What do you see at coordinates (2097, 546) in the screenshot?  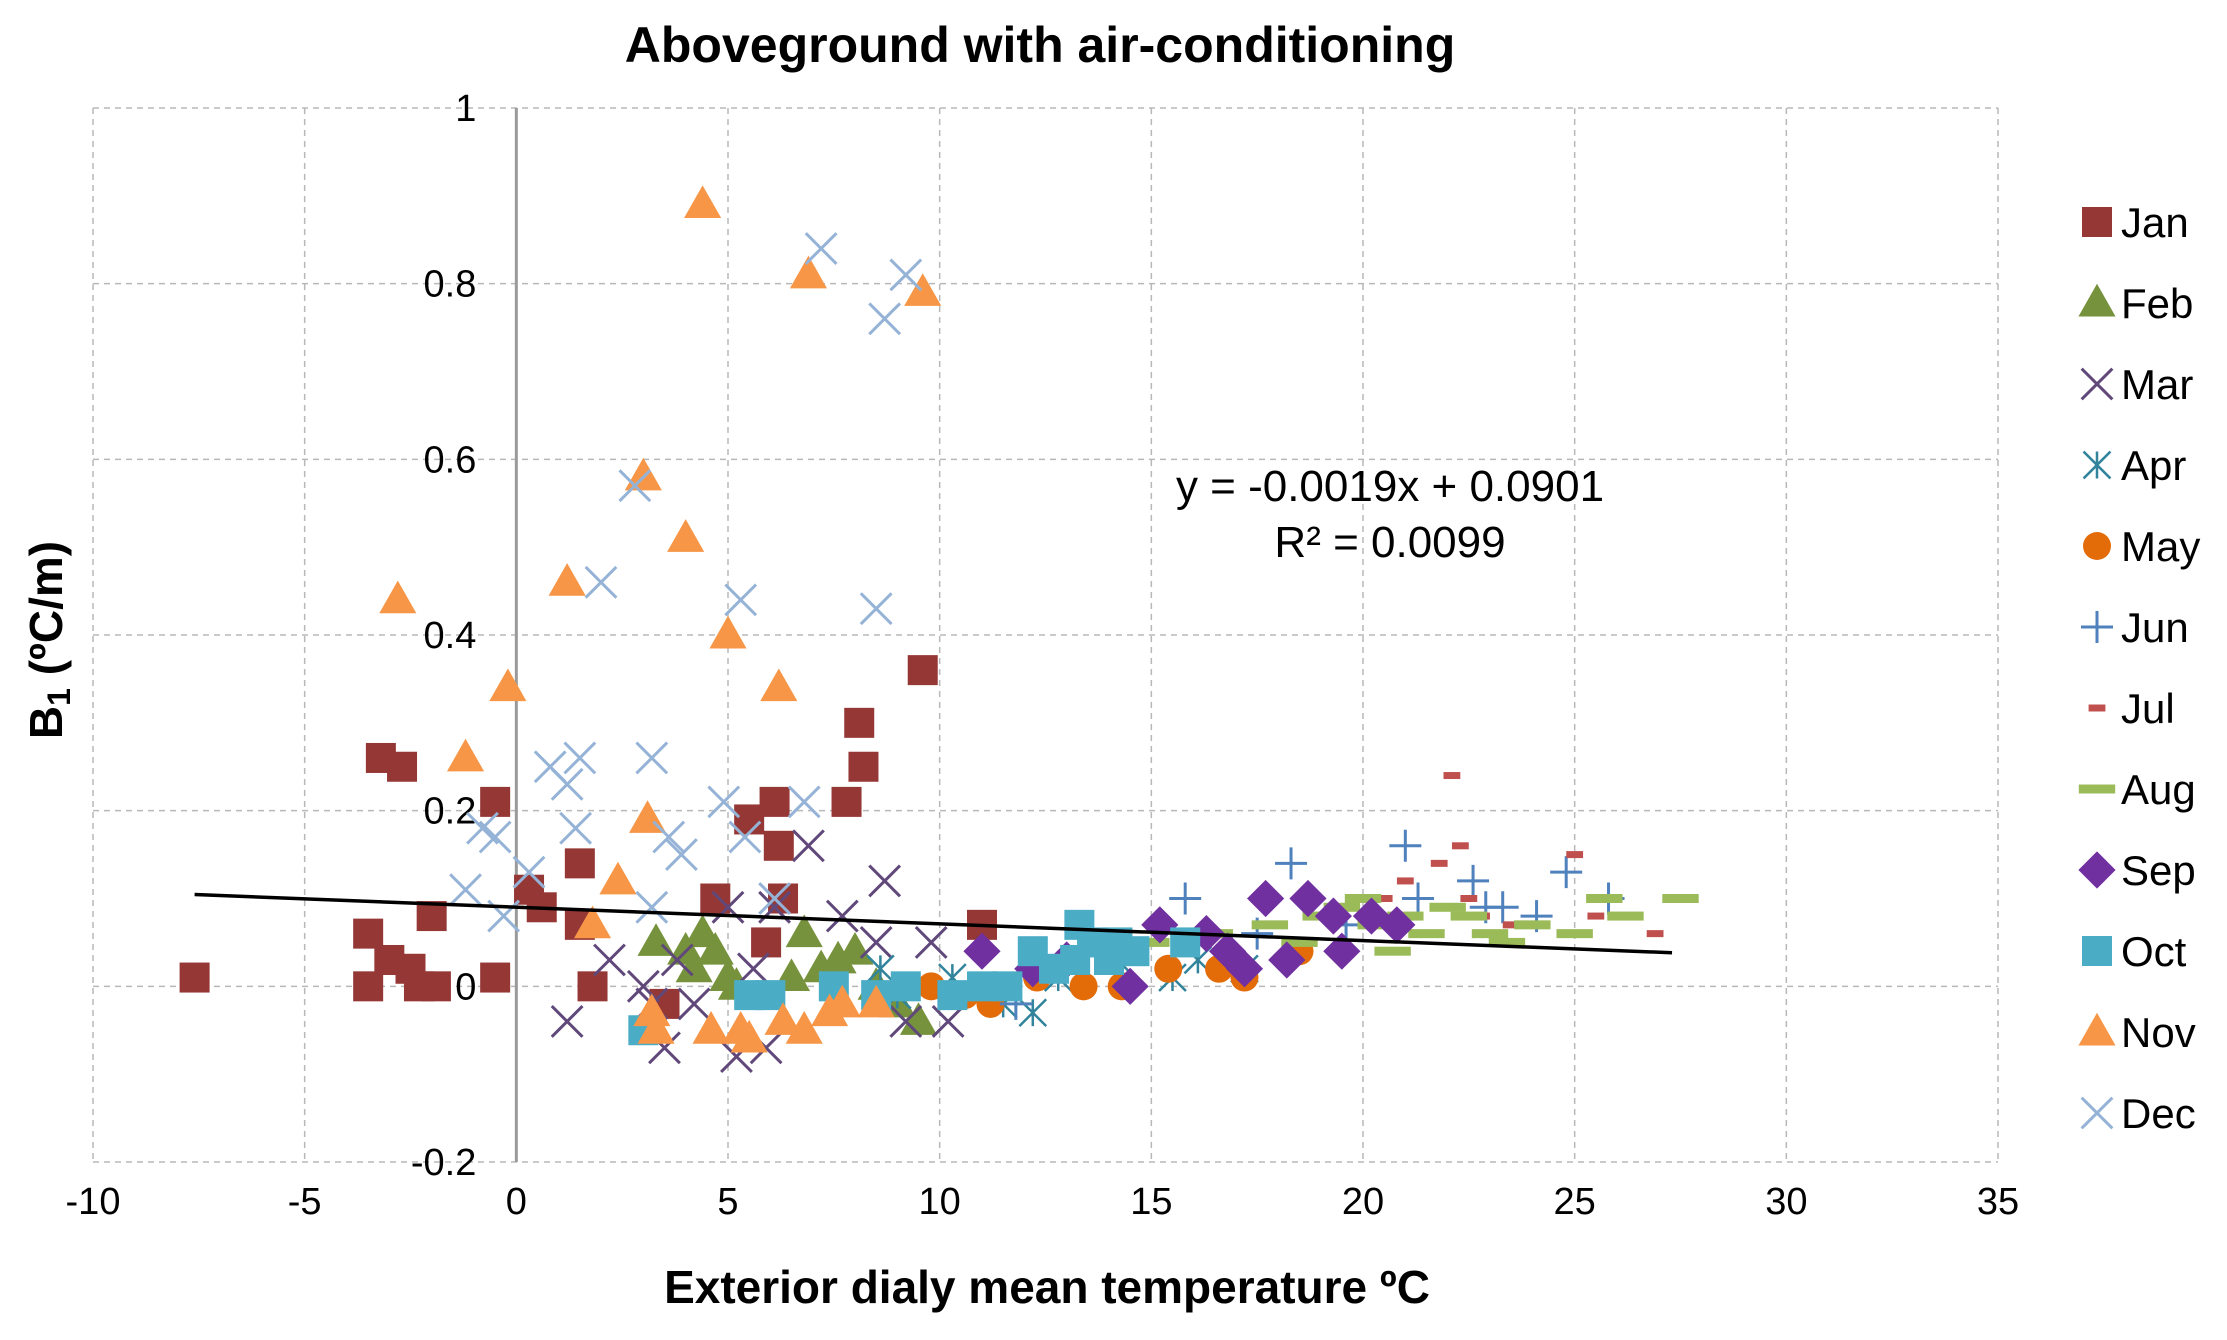 I see `legend-marker-may` at bounding box center [2097, 546].